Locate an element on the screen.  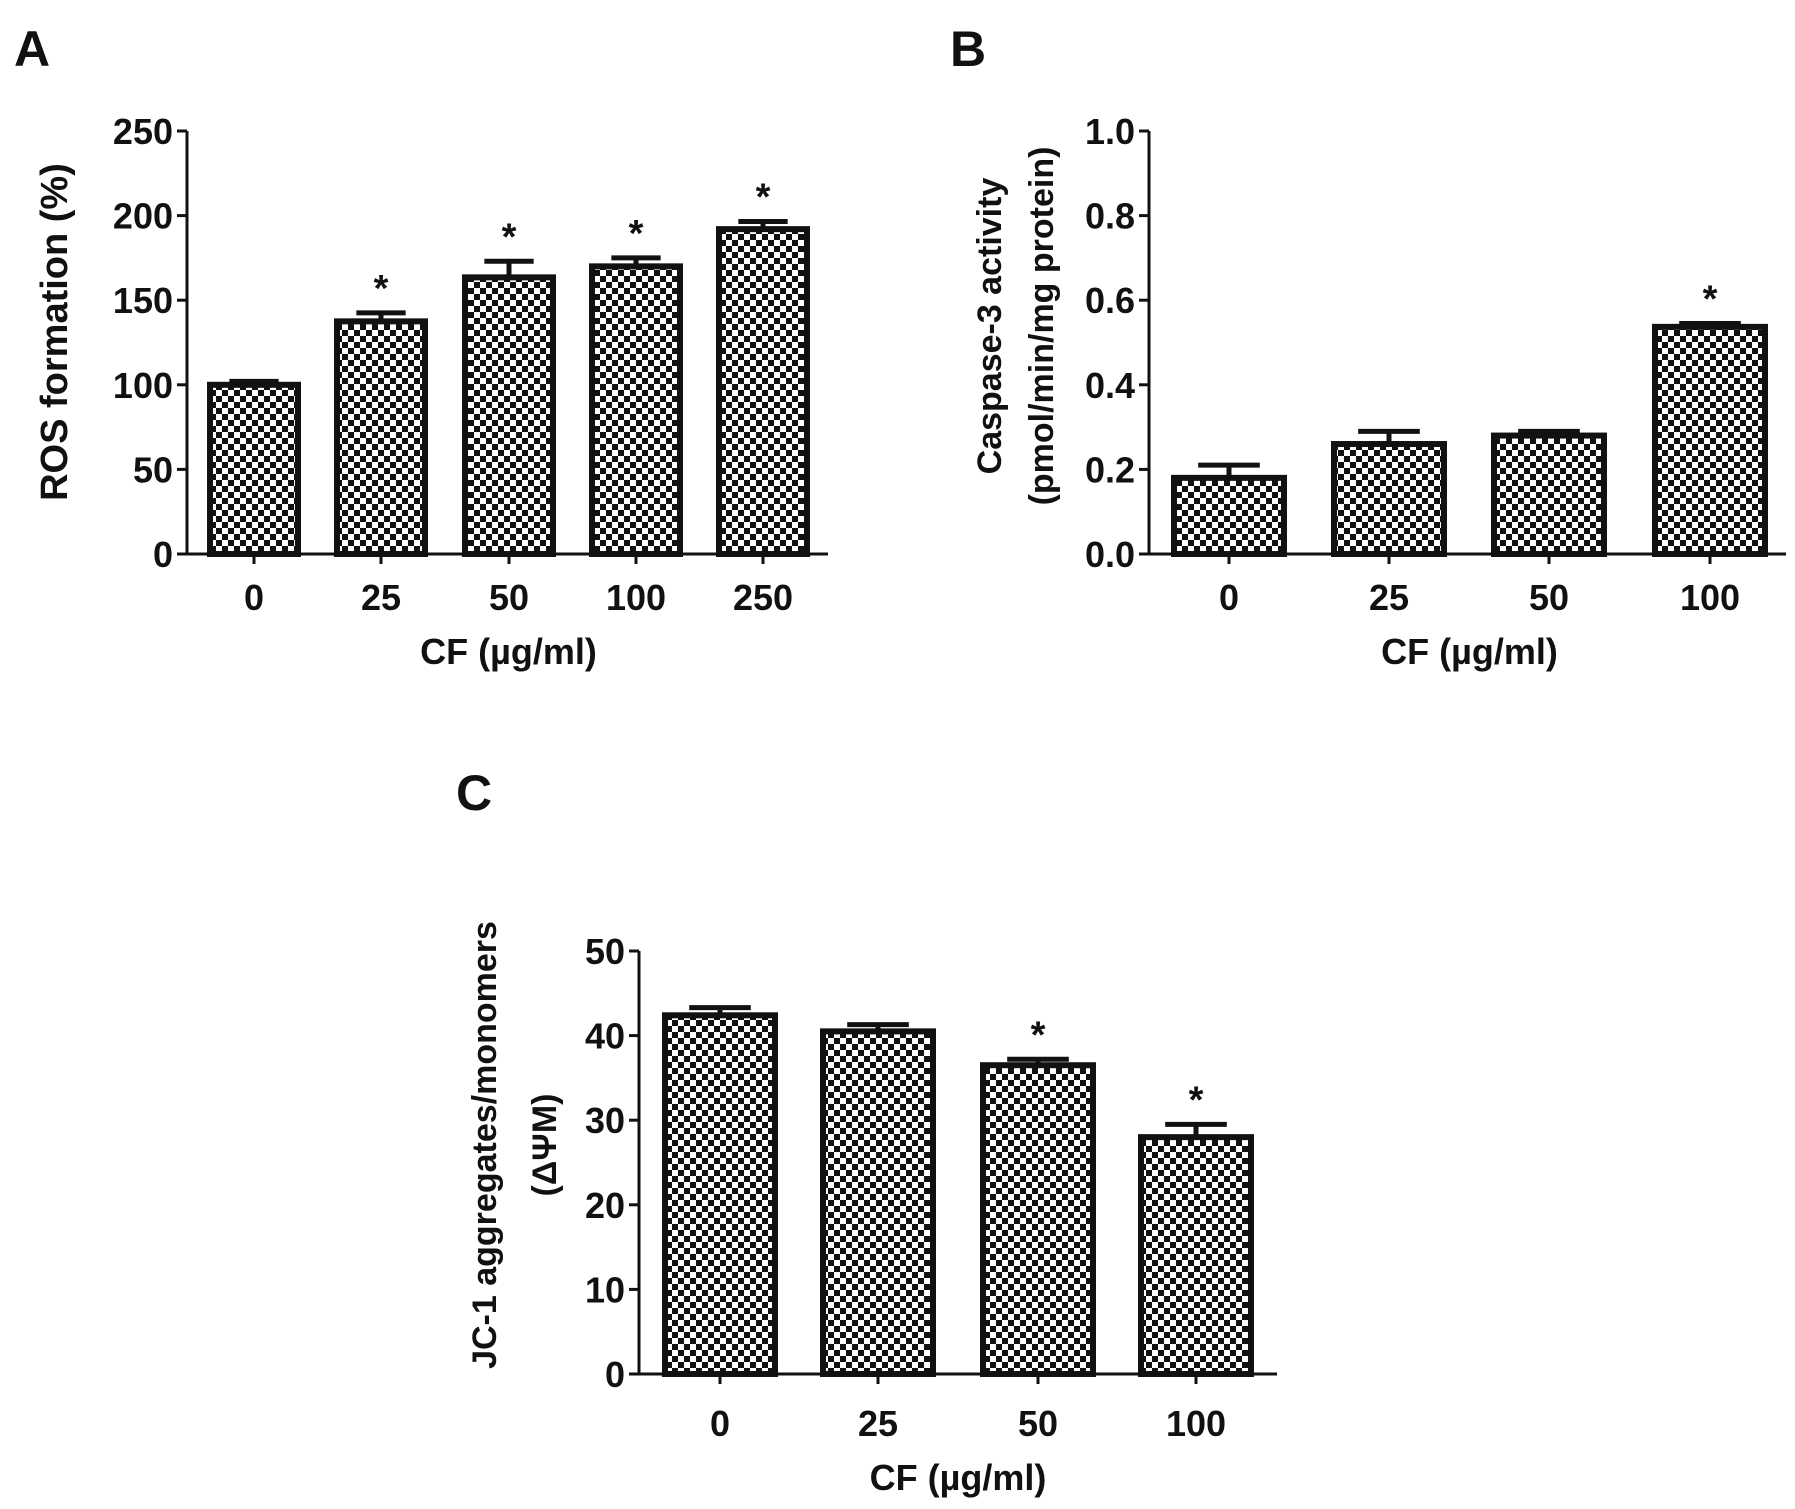
y-tick-label: 20 is located at coordinates (605, 1205).